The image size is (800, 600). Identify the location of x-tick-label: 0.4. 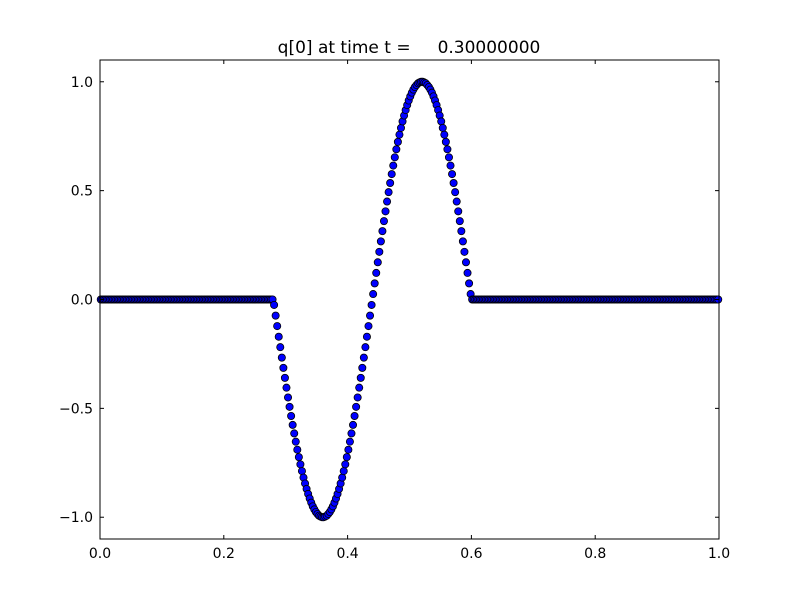
(347, 554).